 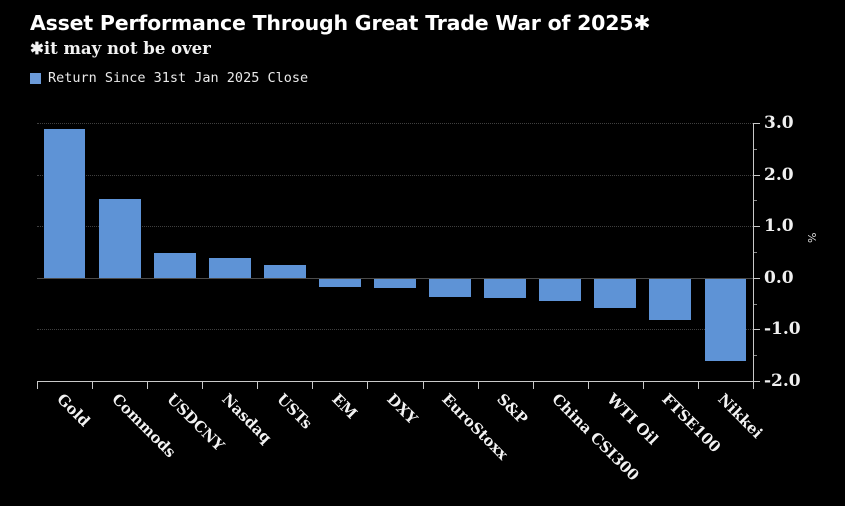 I want to click on x-axis-ticks, so click(x=395, y=385).